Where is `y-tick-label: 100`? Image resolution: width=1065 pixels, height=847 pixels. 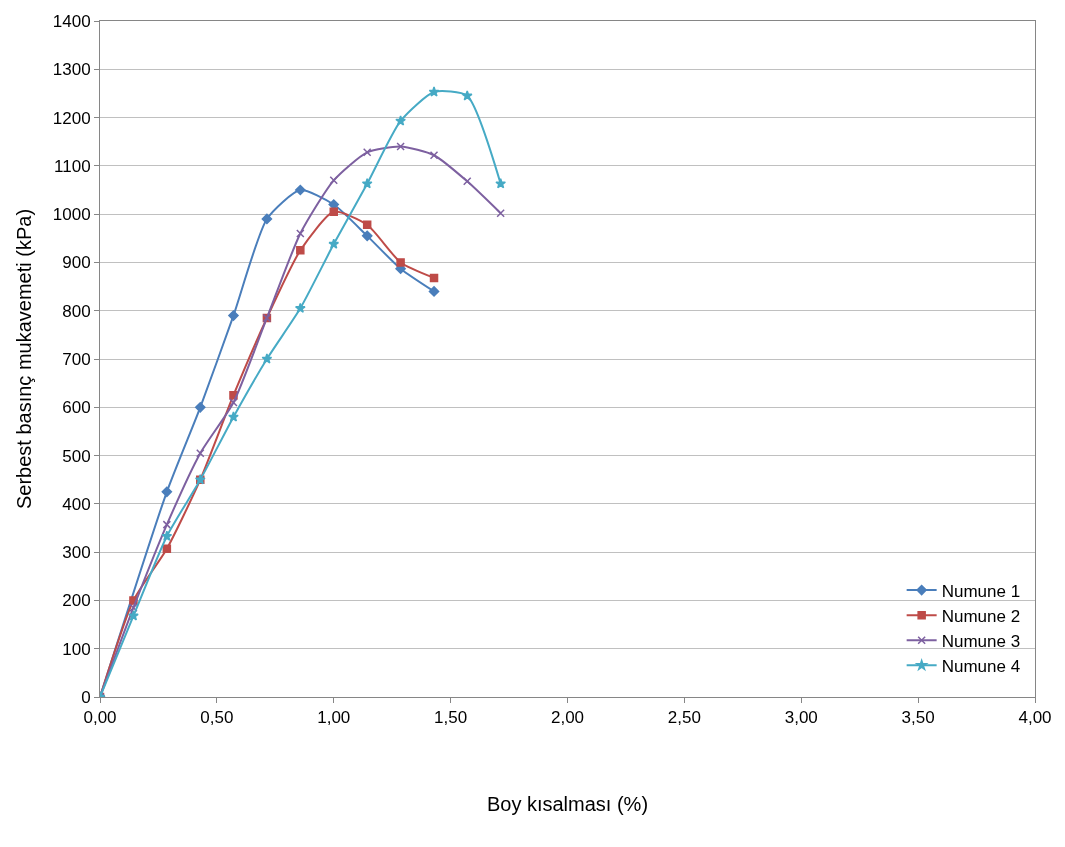 y-tick-label: 100 is located at coordinates (76, 649).